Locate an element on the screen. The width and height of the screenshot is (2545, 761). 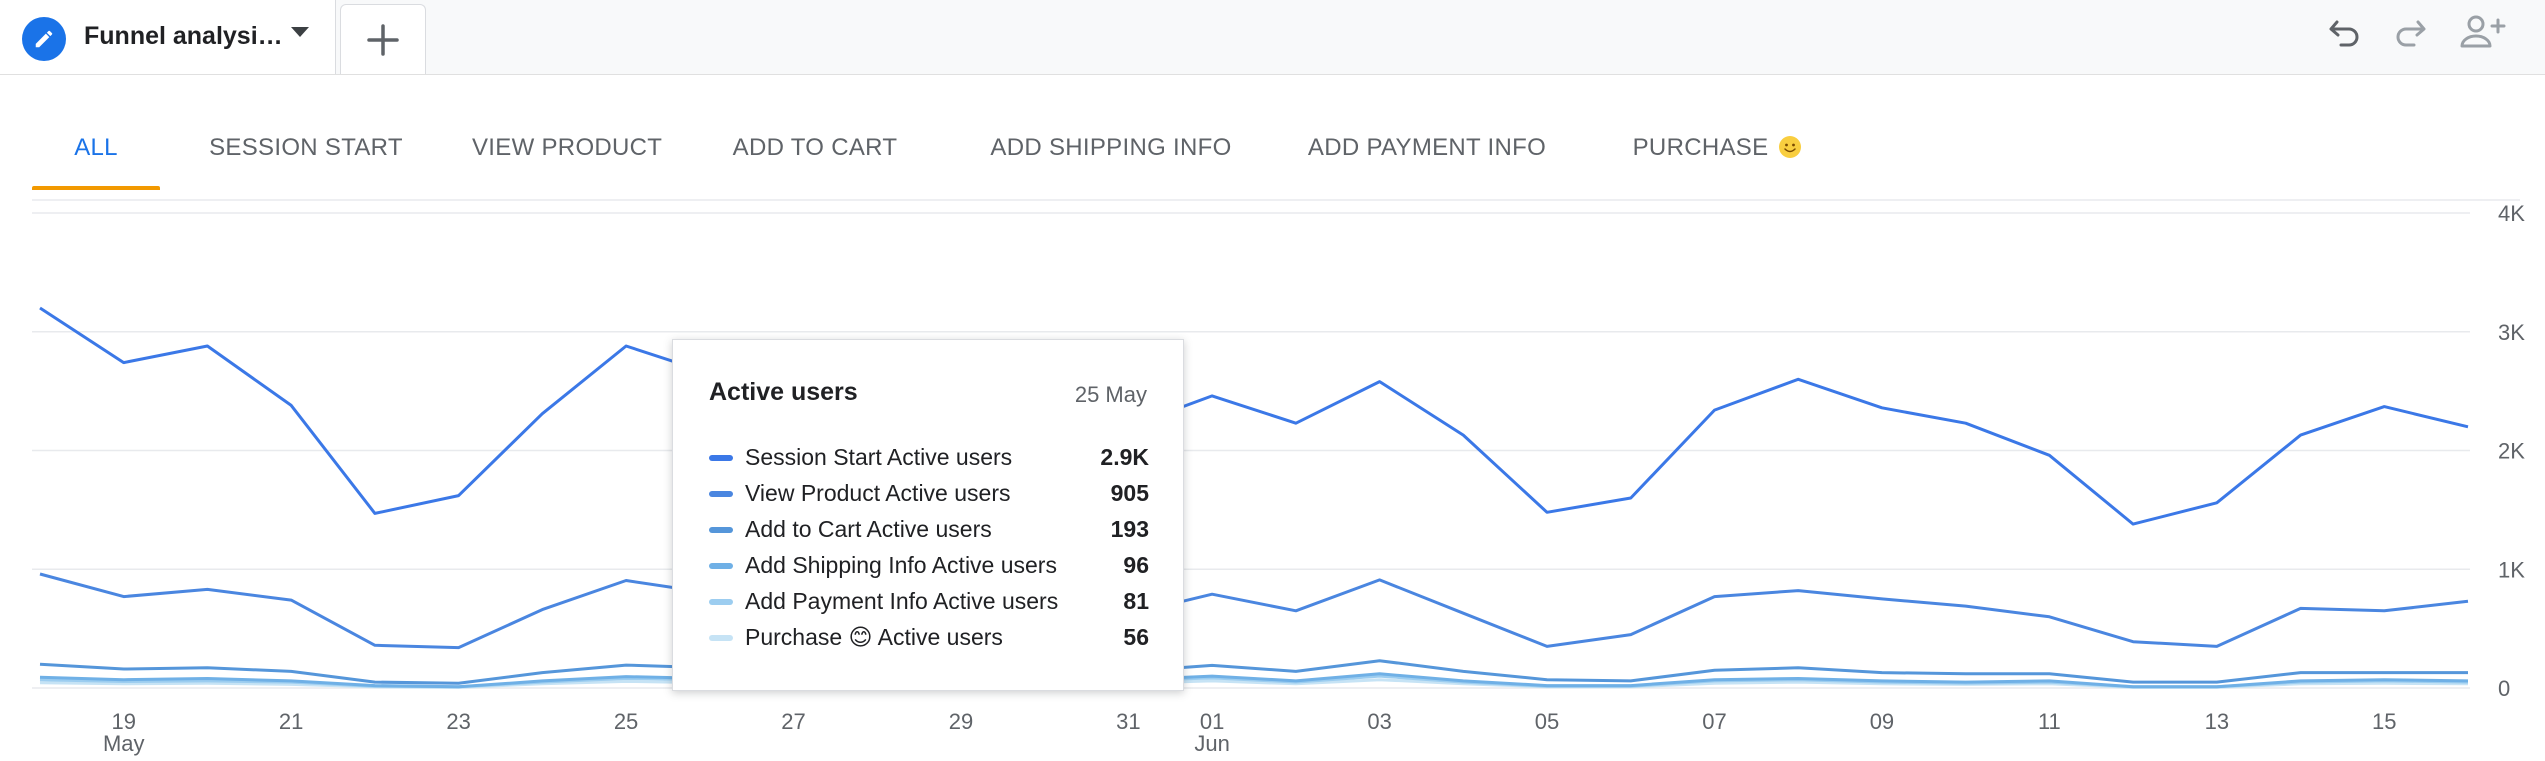
add-tab-icon is located at coordinates (383, 40).